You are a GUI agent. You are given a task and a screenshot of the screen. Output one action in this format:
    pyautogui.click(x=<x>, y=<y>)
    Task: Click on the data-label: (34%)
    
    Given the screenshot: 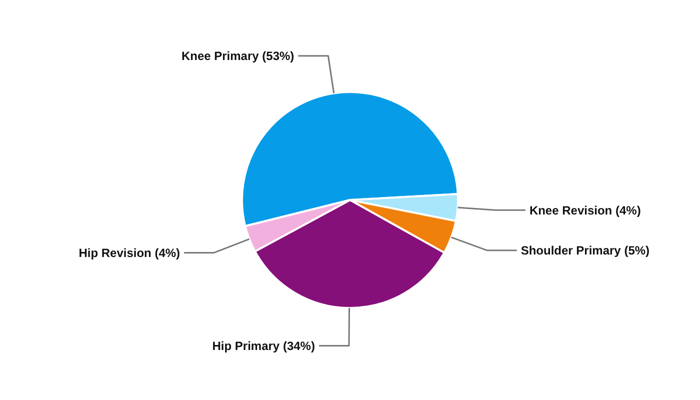 What is the action you would take?
    pyautogui.click(x=298, y=345)
    